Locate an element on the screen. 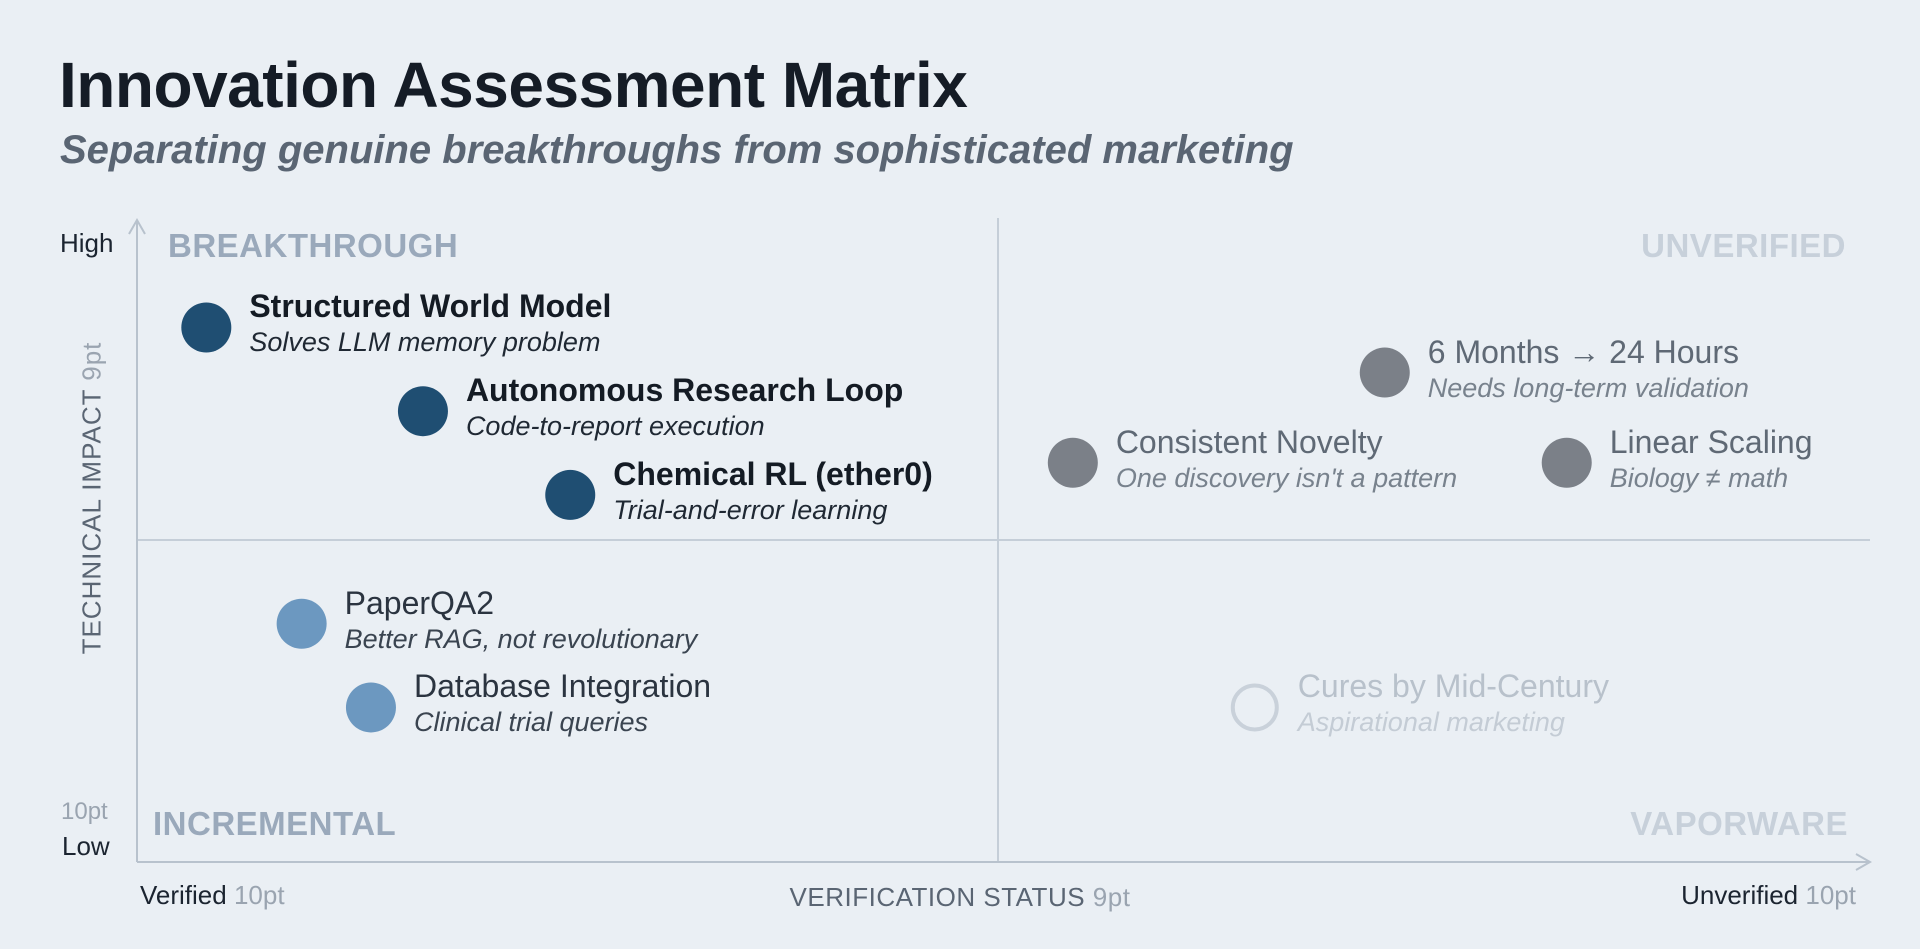  quadrant-label-vaporware: VAPORWARE is located at coordinates (1739, 823).